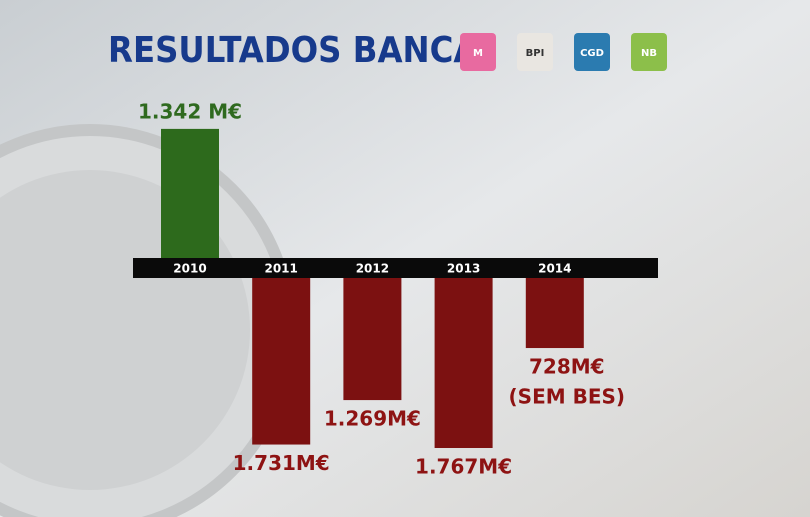  Describe the element at coordinates (567, 367) in the screenshot. I see `value-label: 728M€` at that location.